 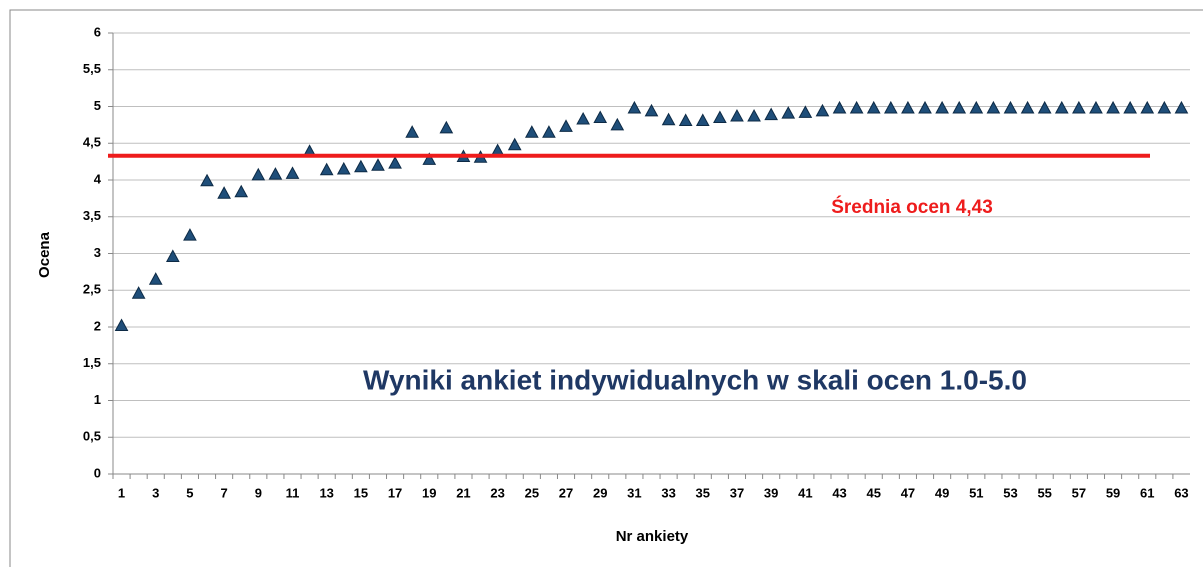 What do you see at coordinates (600, 492) in the screenshot?
I see `x-tick-label: 29` at bounding box center [600, 492].